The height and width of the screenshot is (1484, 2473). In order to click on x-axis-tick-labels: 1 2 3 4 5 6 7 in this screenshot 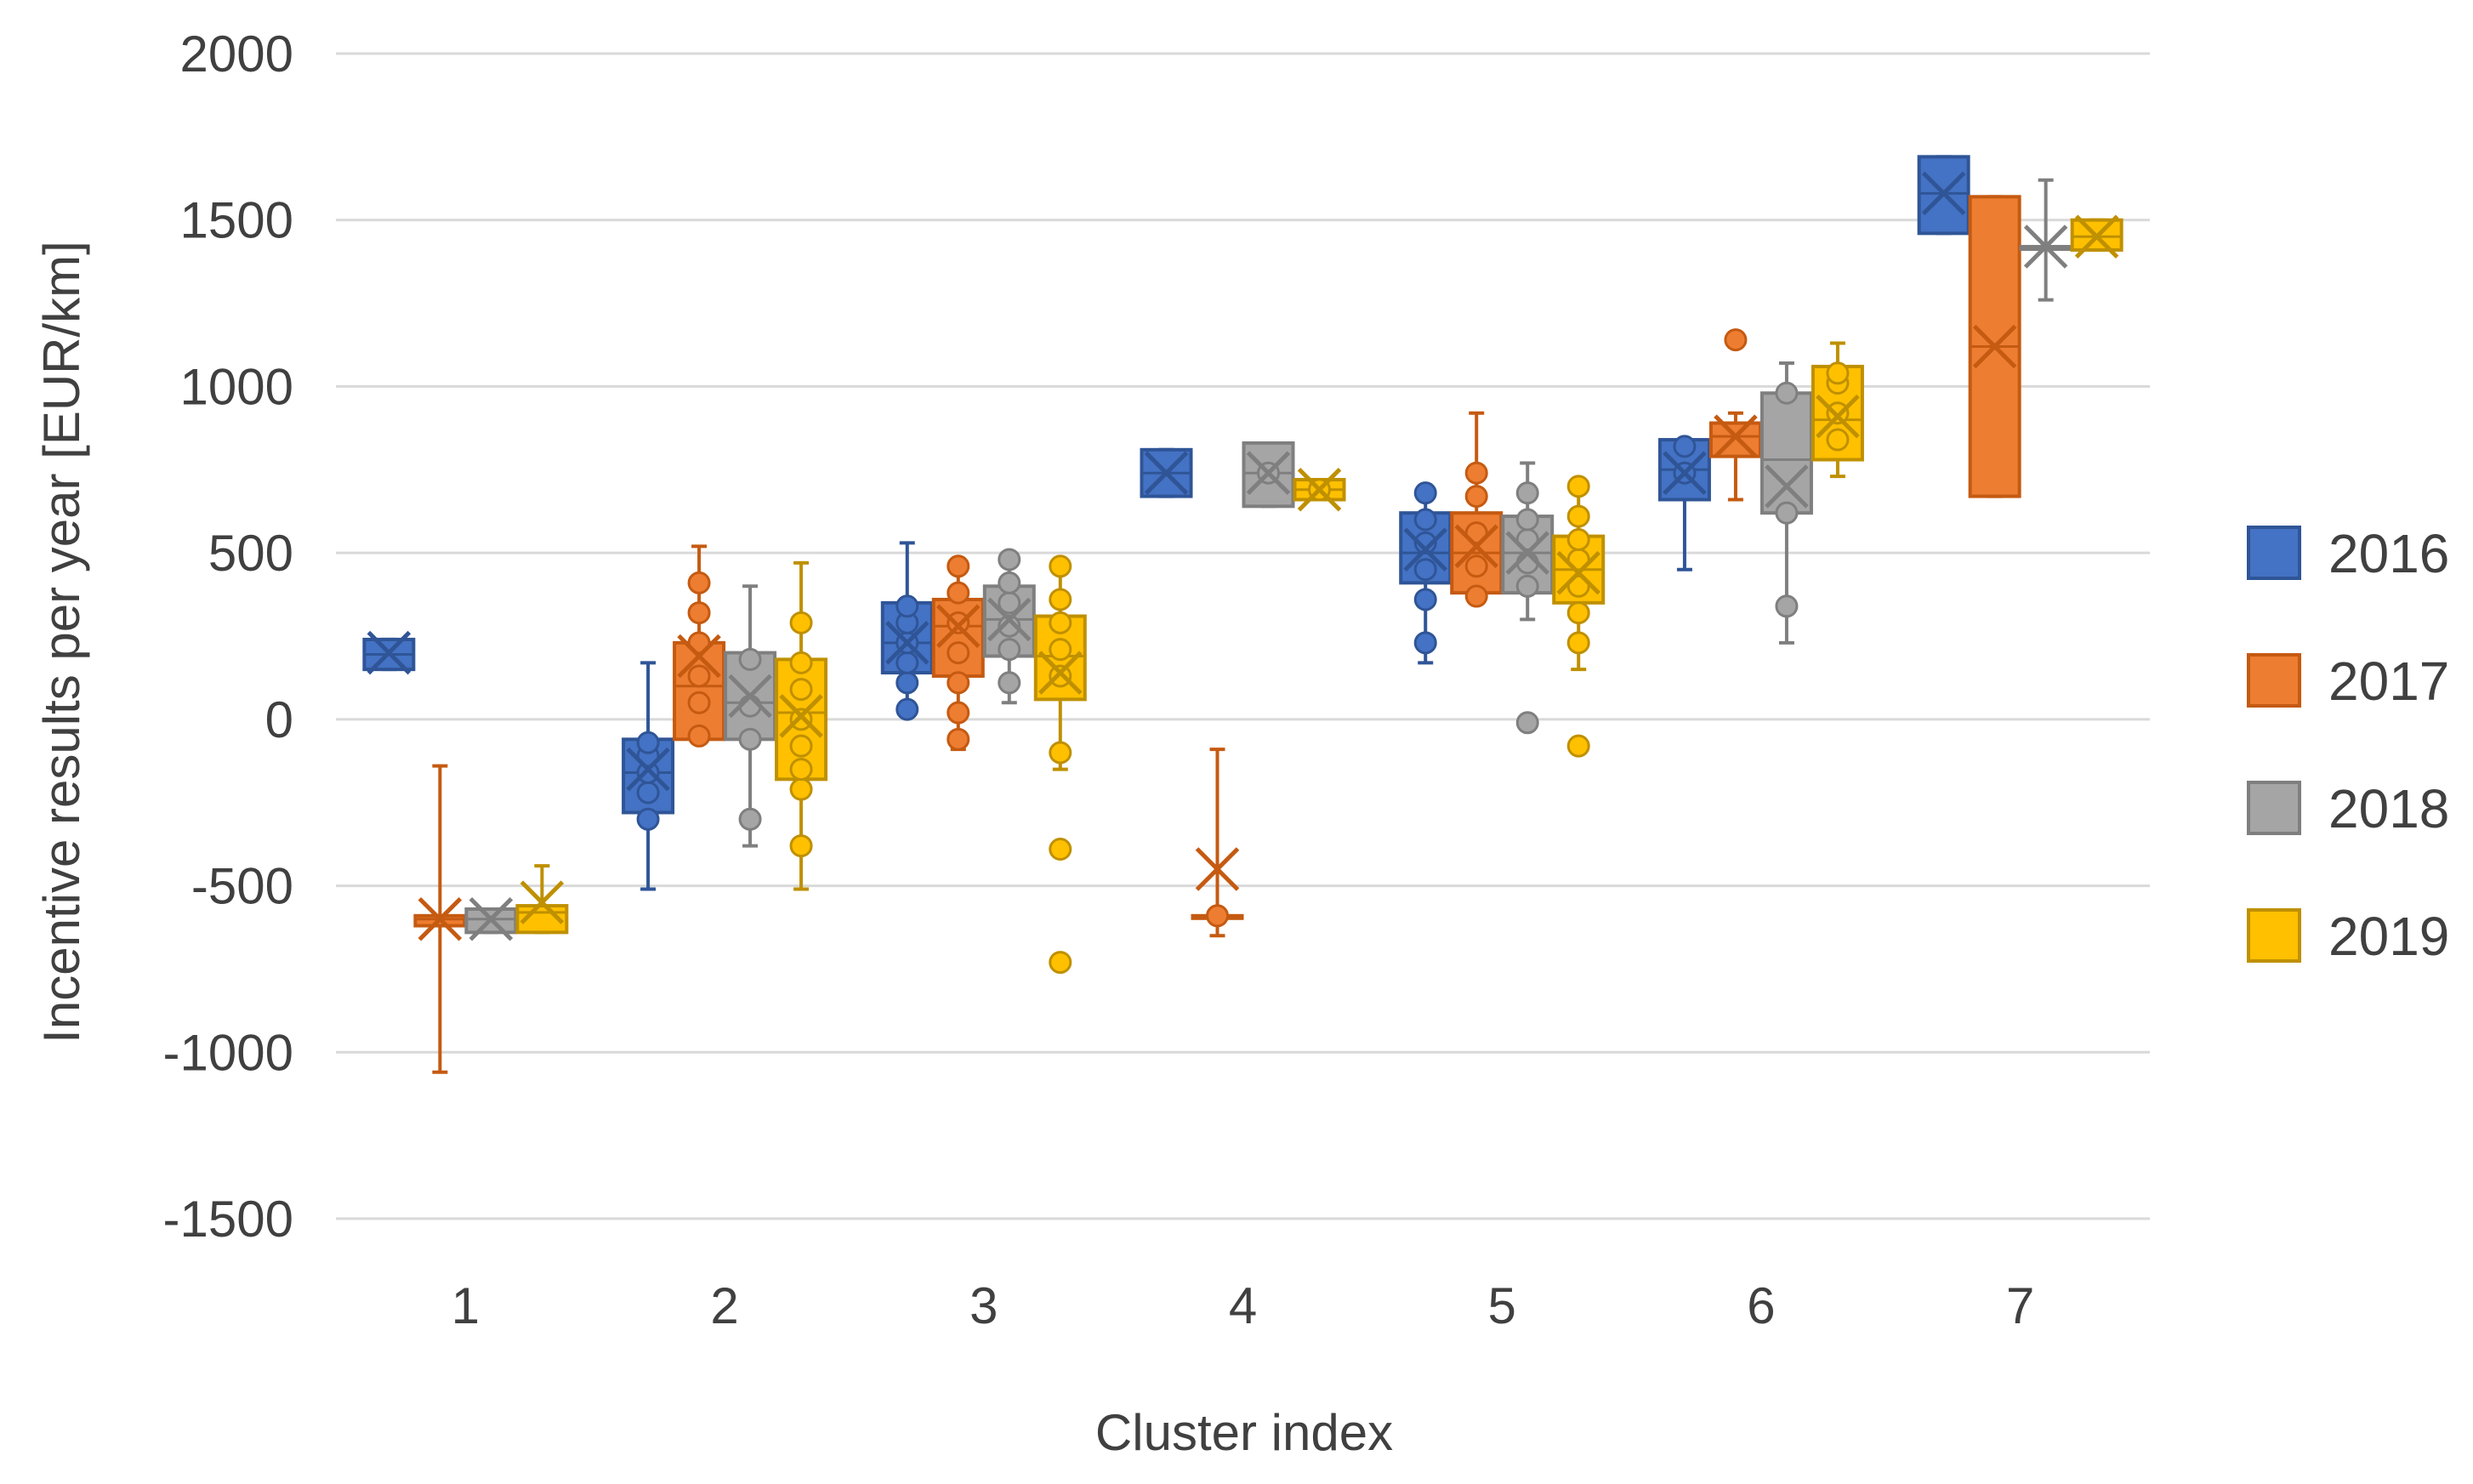, I will do `click(1243, 1305)`.